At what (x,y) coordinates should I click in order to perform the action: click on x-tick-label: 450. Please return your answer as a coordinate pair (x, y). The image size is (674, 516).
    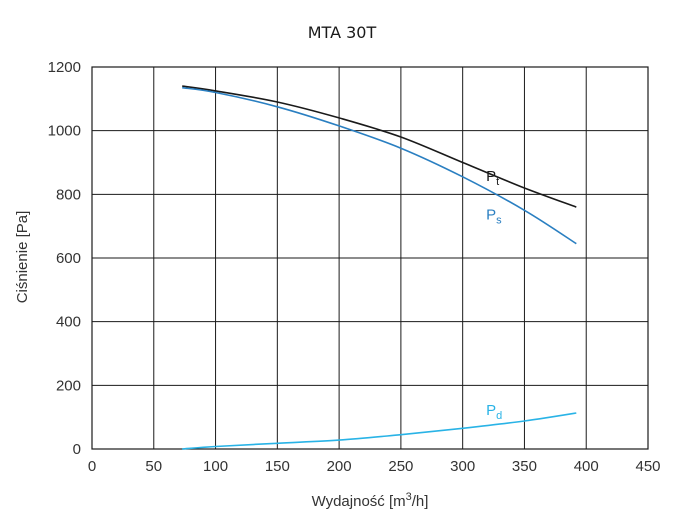
    Looking at the image, I should click on (647, 466).